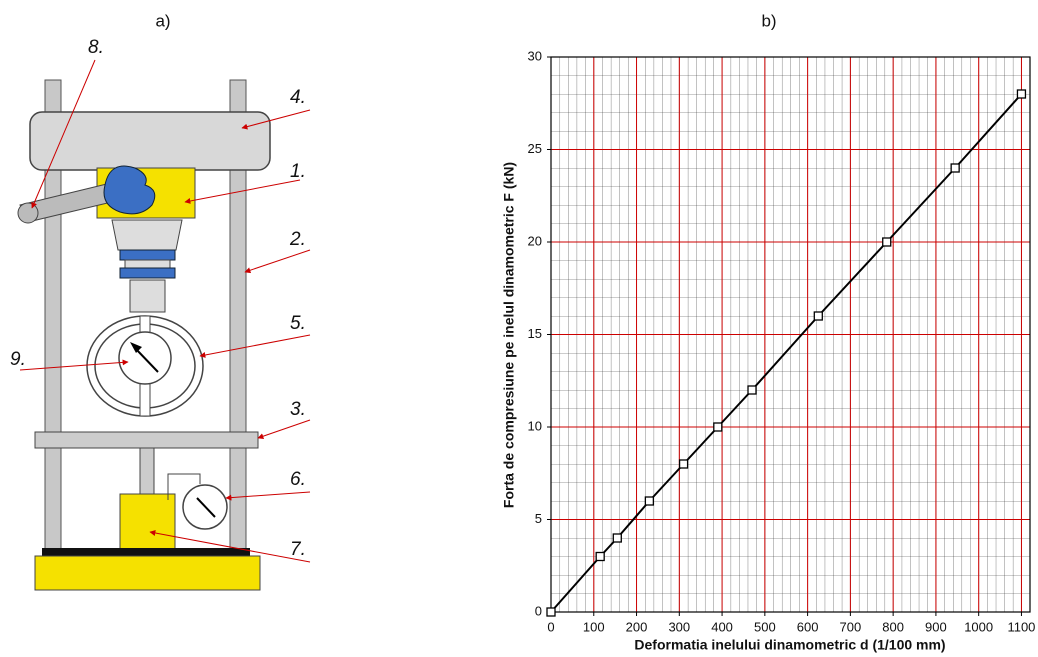  I want to click on plate, so click(146, 440).